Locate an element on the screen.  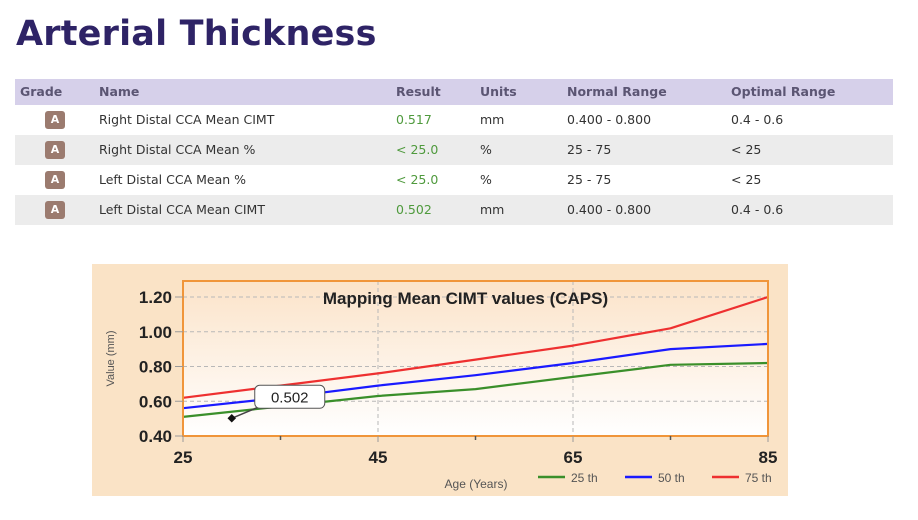
chart-legend: 25 th 50 th 75 th is located at coordinates (655, 478).